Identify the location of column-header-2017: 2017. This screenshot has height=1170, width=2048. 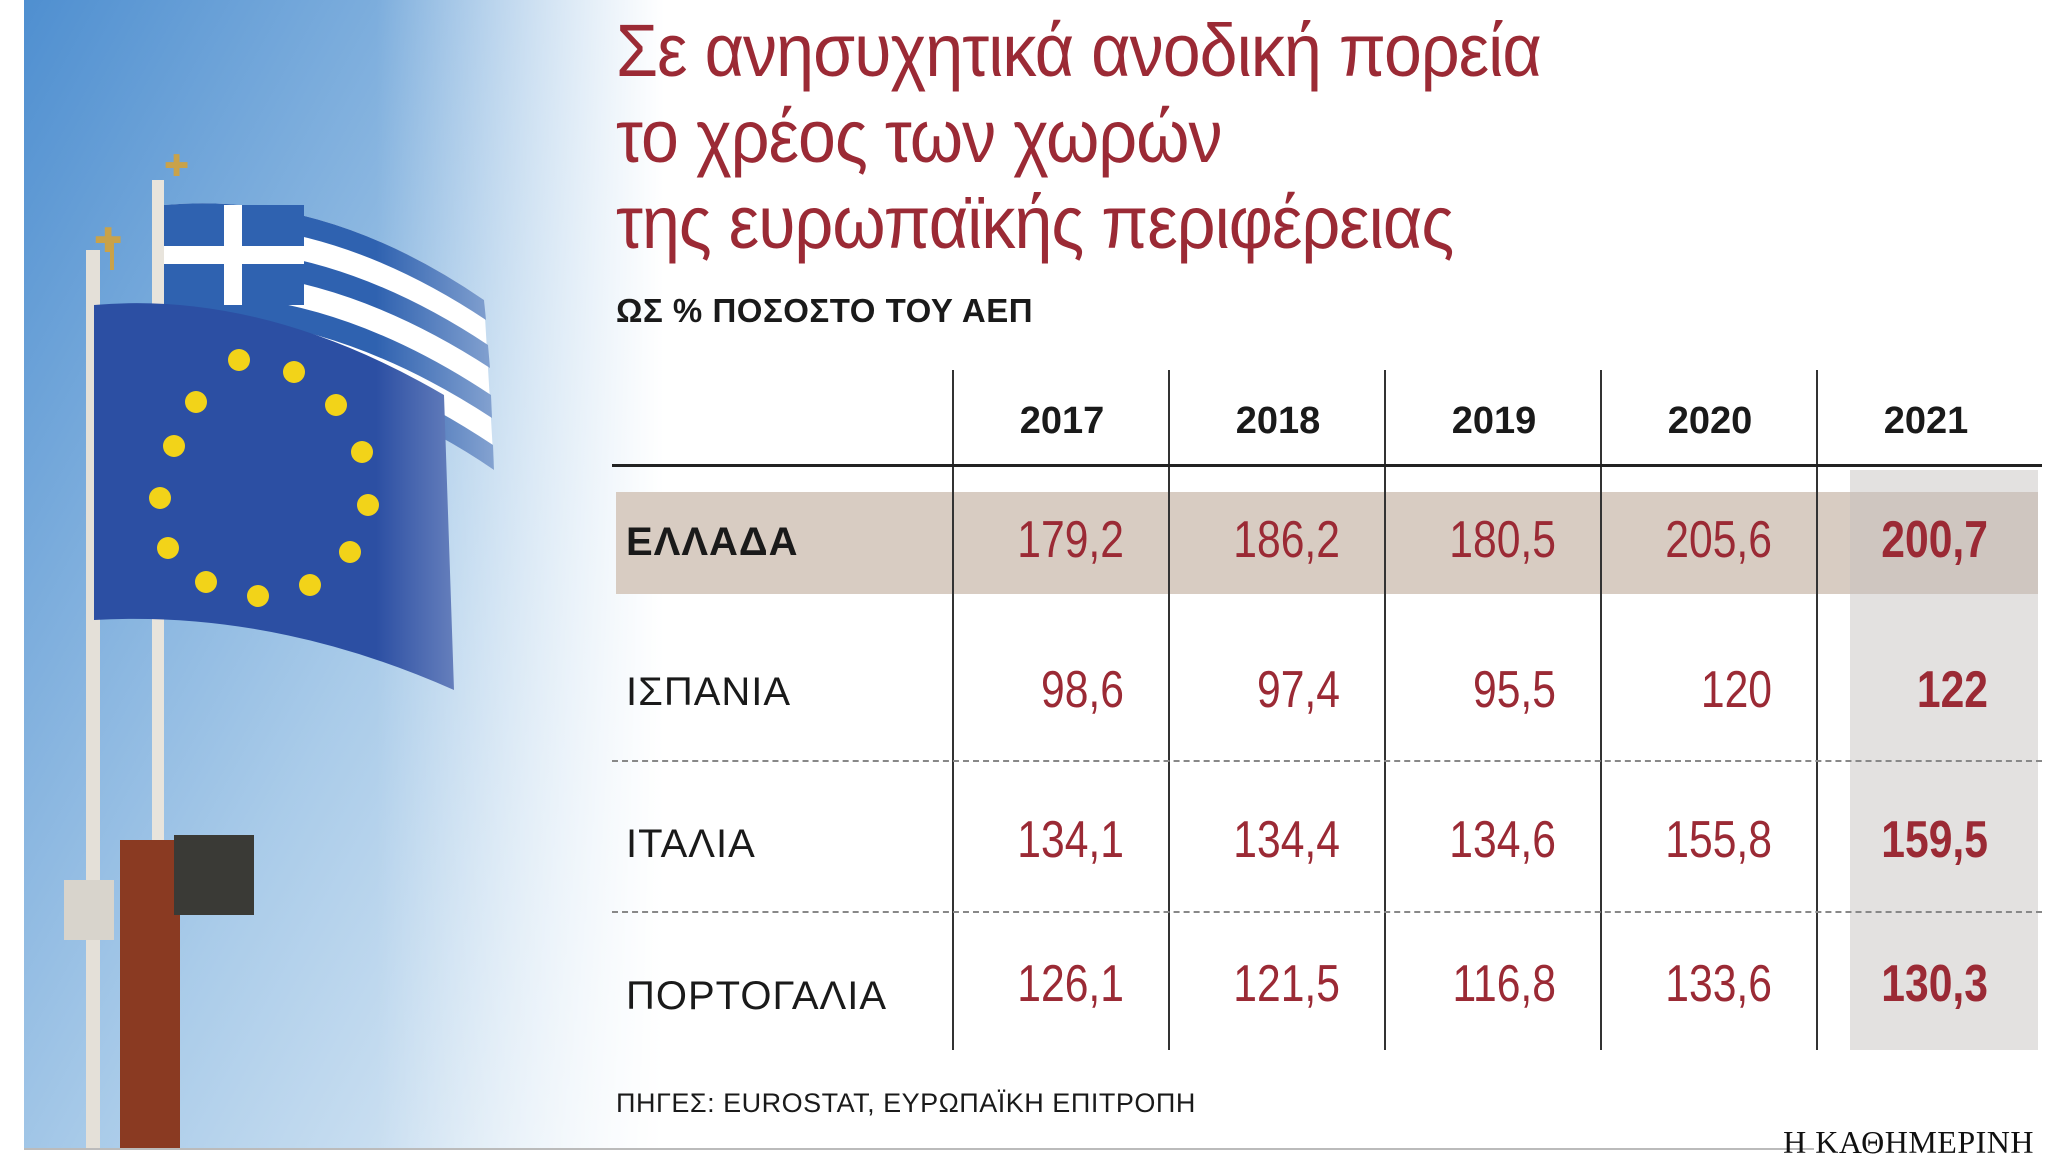
(1062, 421).